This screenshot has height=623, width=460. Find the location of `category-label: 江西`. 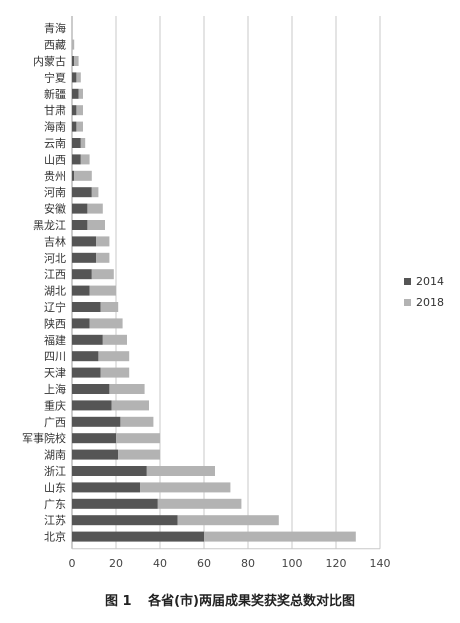

category-label: 江西 is located at coordinates (55, 274).